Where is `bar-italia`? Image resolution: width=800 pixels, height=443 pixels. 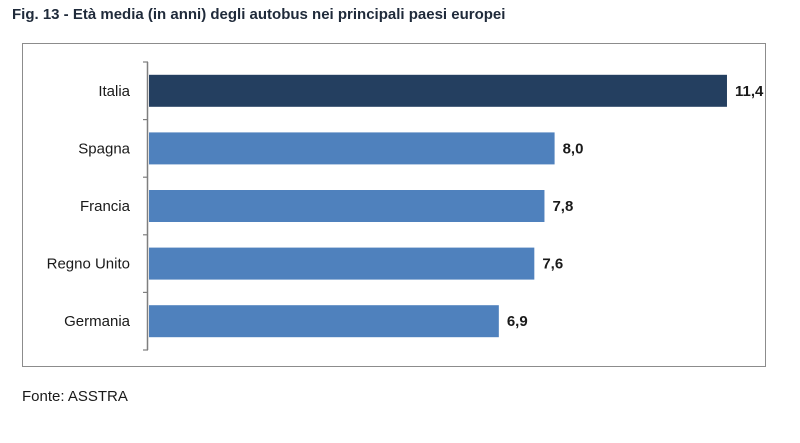 bar-italia is located at coordinates (438, 90).